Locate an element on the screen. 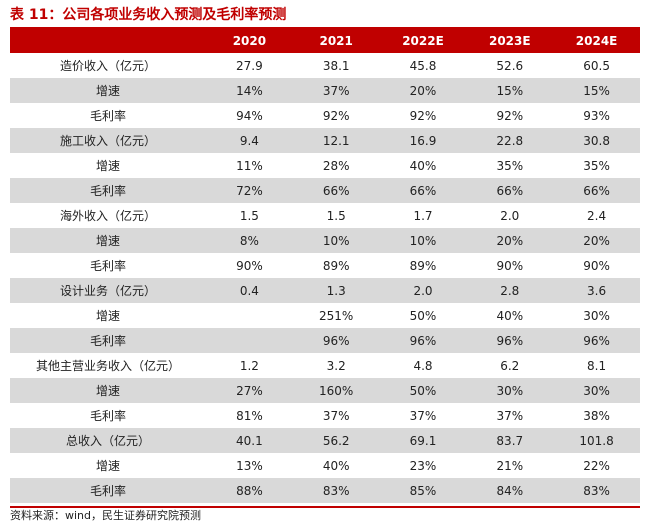 The image size is (651, 525). table-row: 毛利率 96% 96% 96% 96% is located at coordinates (325, 340).